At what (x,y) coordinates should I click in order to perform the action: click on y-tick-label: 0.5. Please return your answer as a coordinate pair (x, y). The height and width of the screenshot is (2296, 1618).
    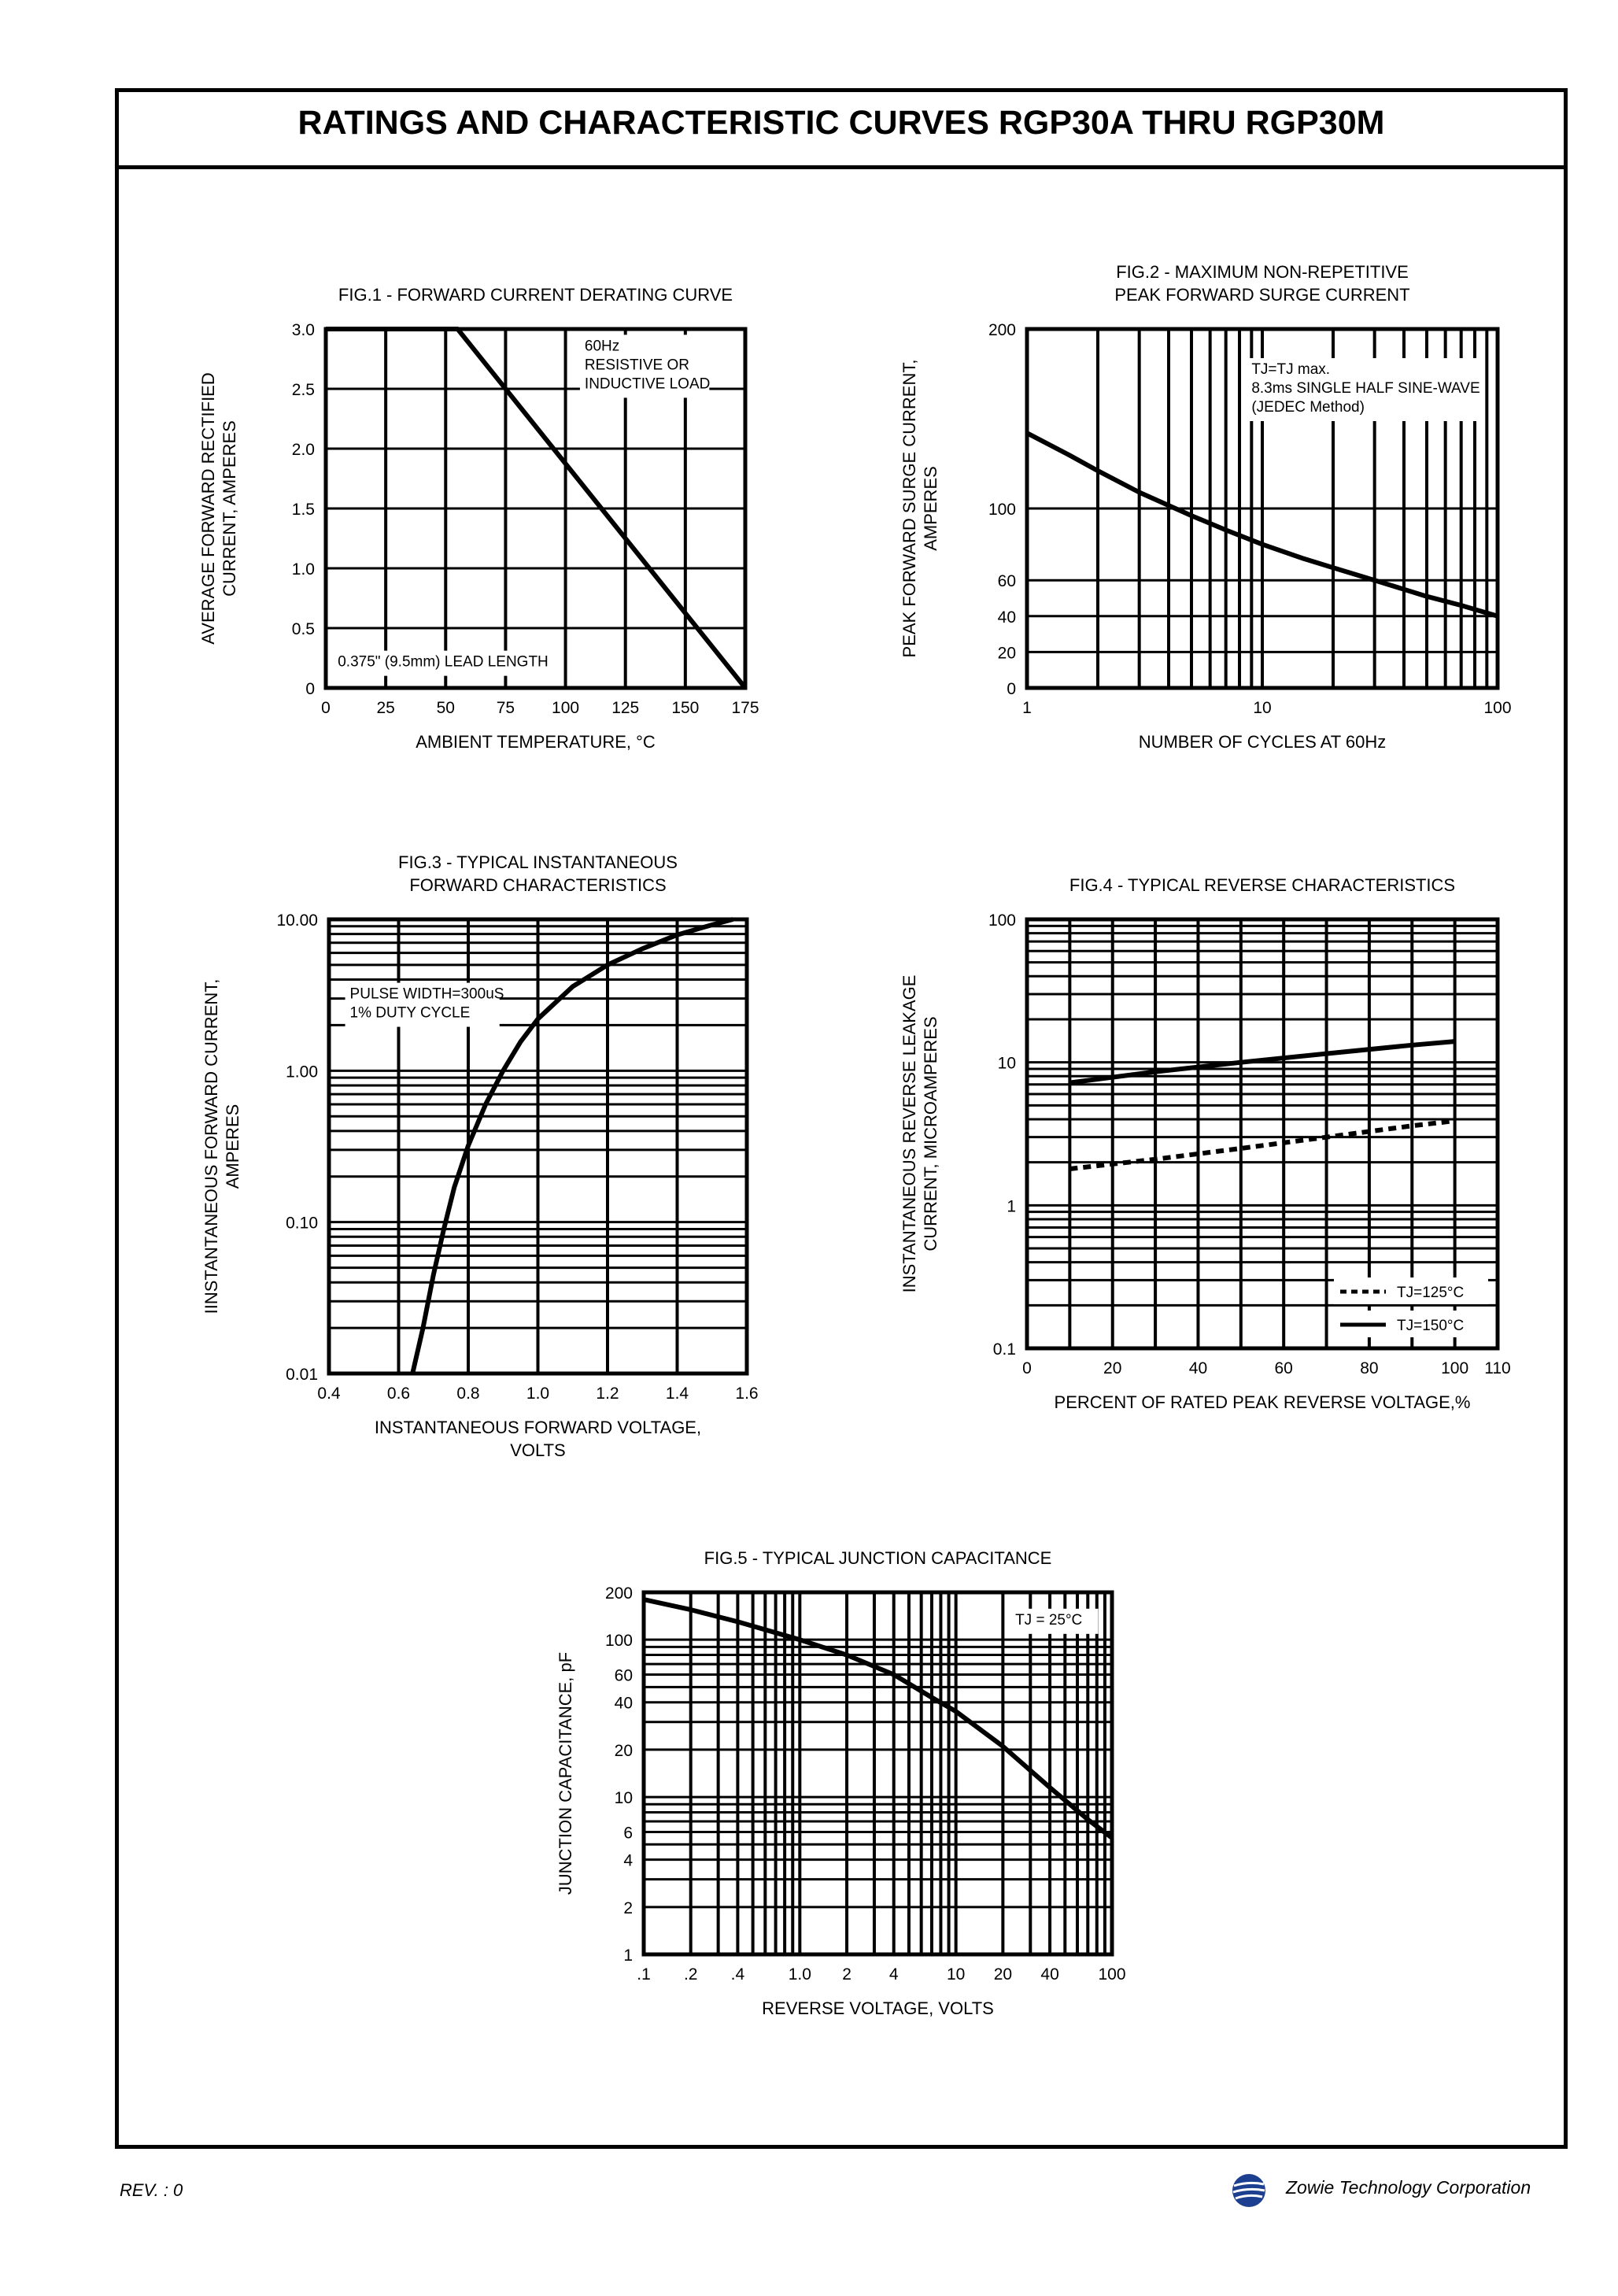
    Looking at the image, I should click on (303, 629).